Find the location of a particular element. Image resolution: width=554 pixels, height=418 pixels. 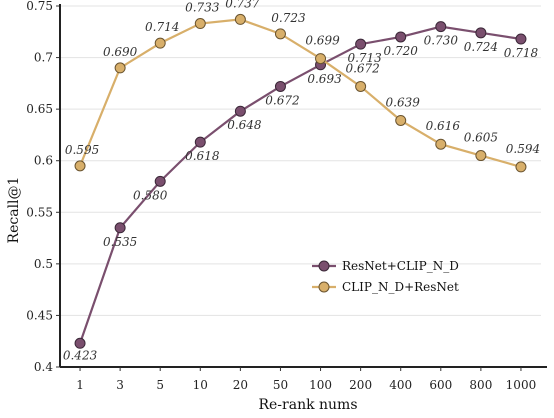

data-label: 0.595 is located at coordinates (82, 150).